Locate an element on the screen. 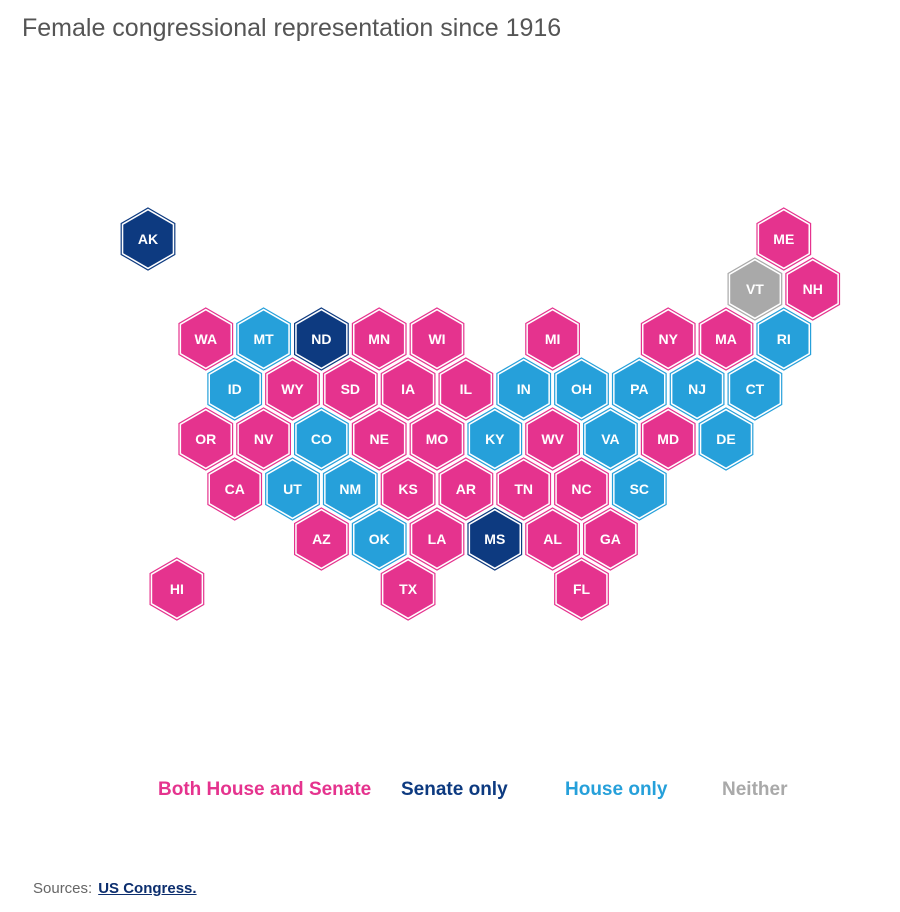 The height and width of the screenshot is (912, 900). state-label: WY is located at coordinates (292, 389).